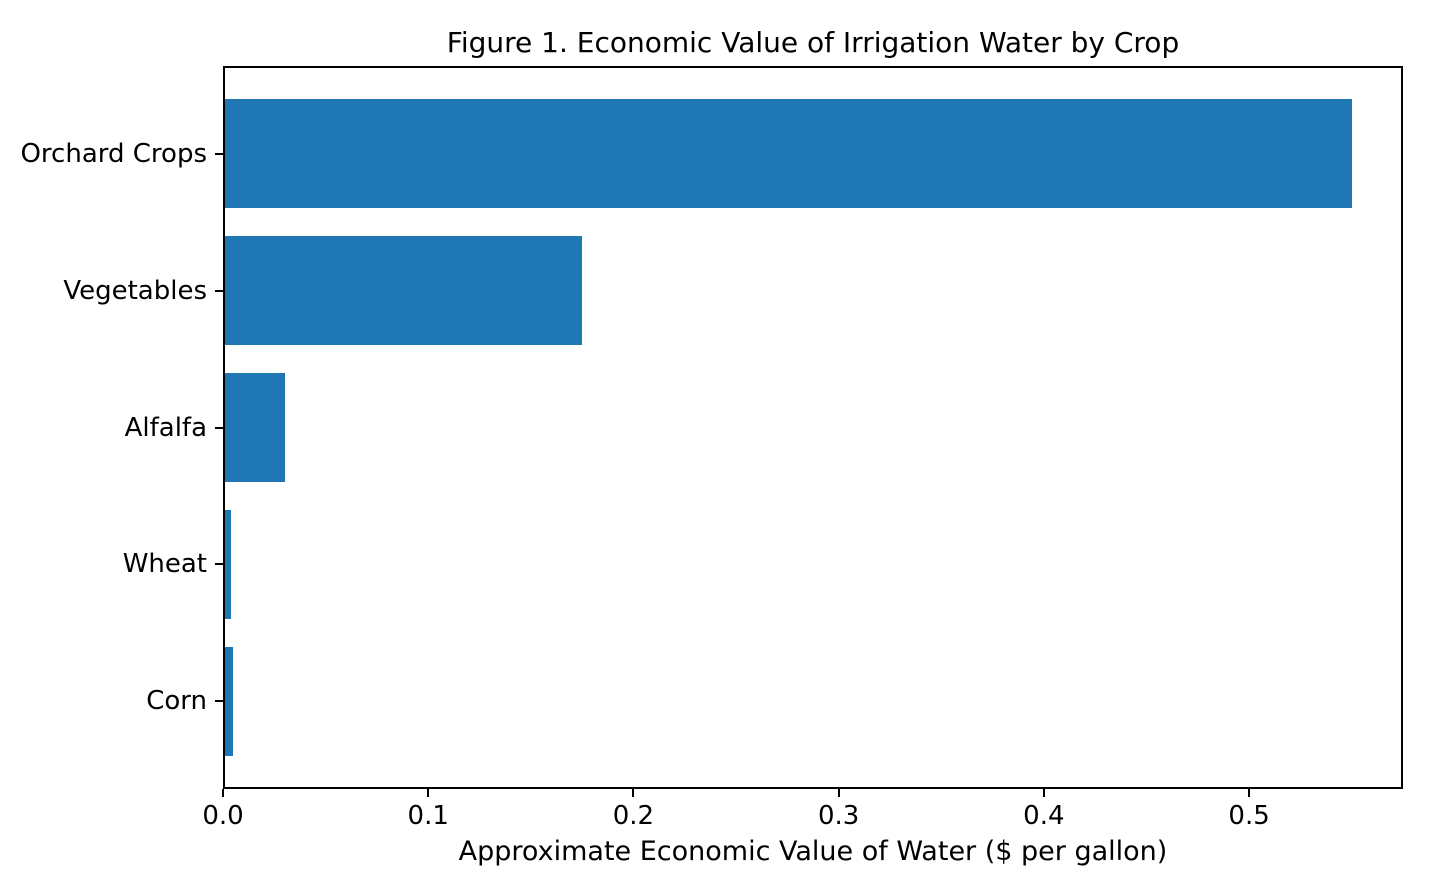 Image resolution: width=1429 pixels, height=894 pixels. Describe the element at coordinates (135, 290) in the screenshot. I see `y-tick-label: Vegetables` at that location.